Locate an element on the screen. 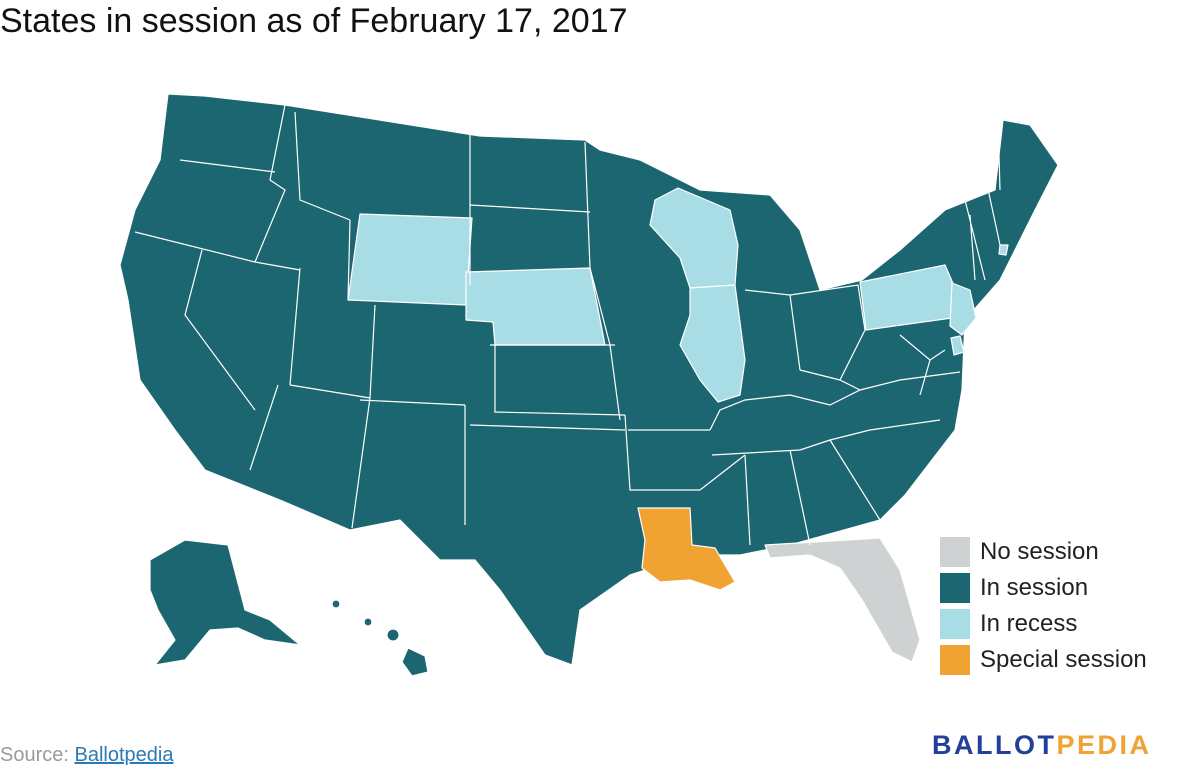  ballotpedia-logo: BALLOTPEDIA is located at coordinates (1042, 745).